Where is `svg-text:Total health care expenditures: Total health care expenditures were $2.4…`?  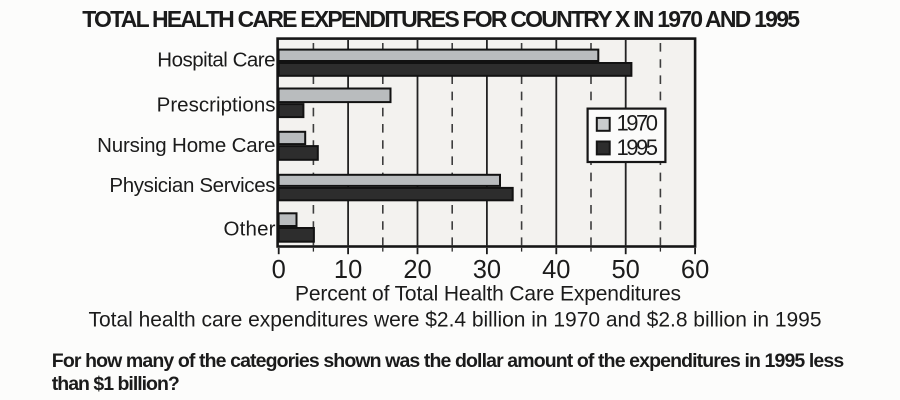
svg-text:Total health care expenditures: Total health care expenditures were $2.4… is located at coordinates (455, 320).